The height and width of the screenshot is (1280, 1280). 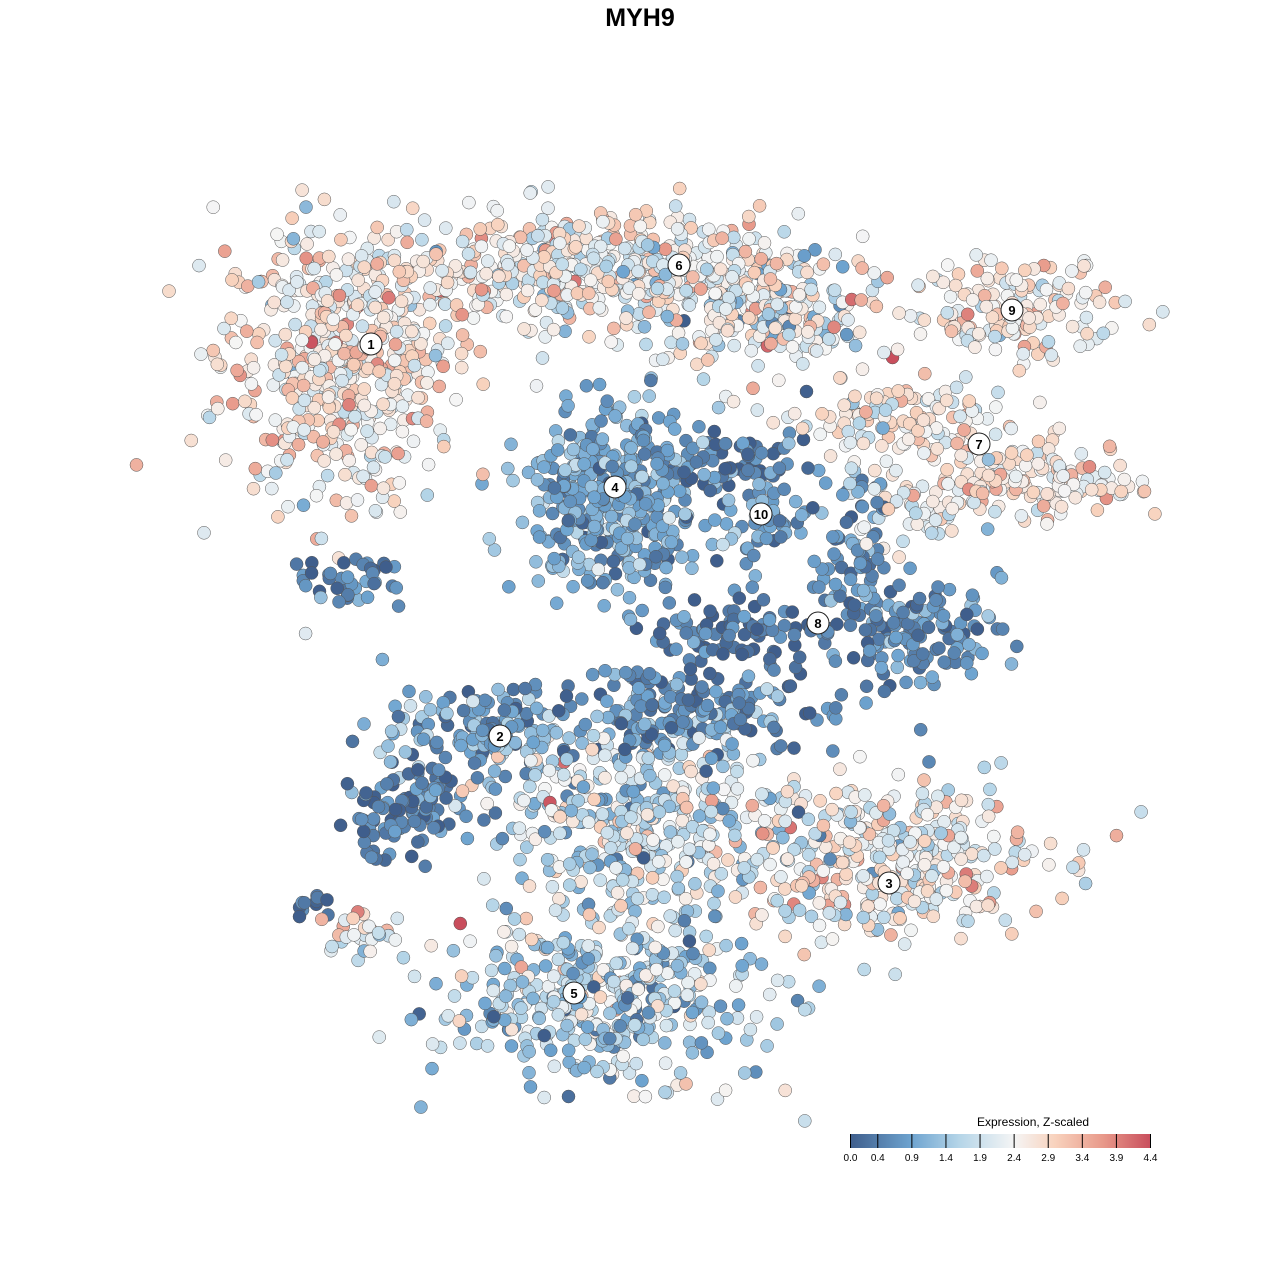 I want to click on cluster-label-text: 8, so click(x=817, y=623).